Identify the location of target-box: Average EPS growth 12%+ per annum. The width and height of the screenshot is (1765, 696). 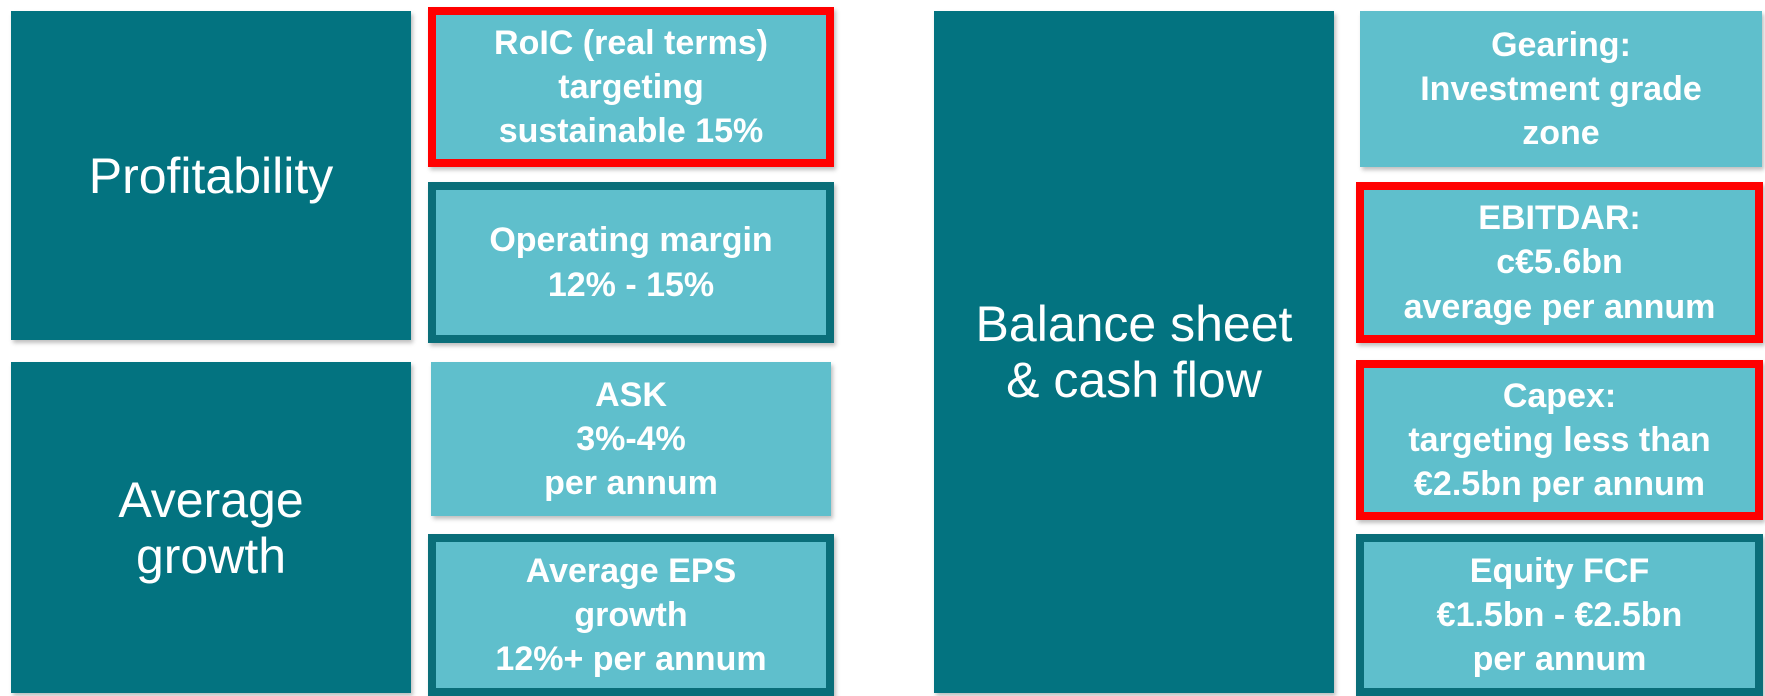
(631, 615).